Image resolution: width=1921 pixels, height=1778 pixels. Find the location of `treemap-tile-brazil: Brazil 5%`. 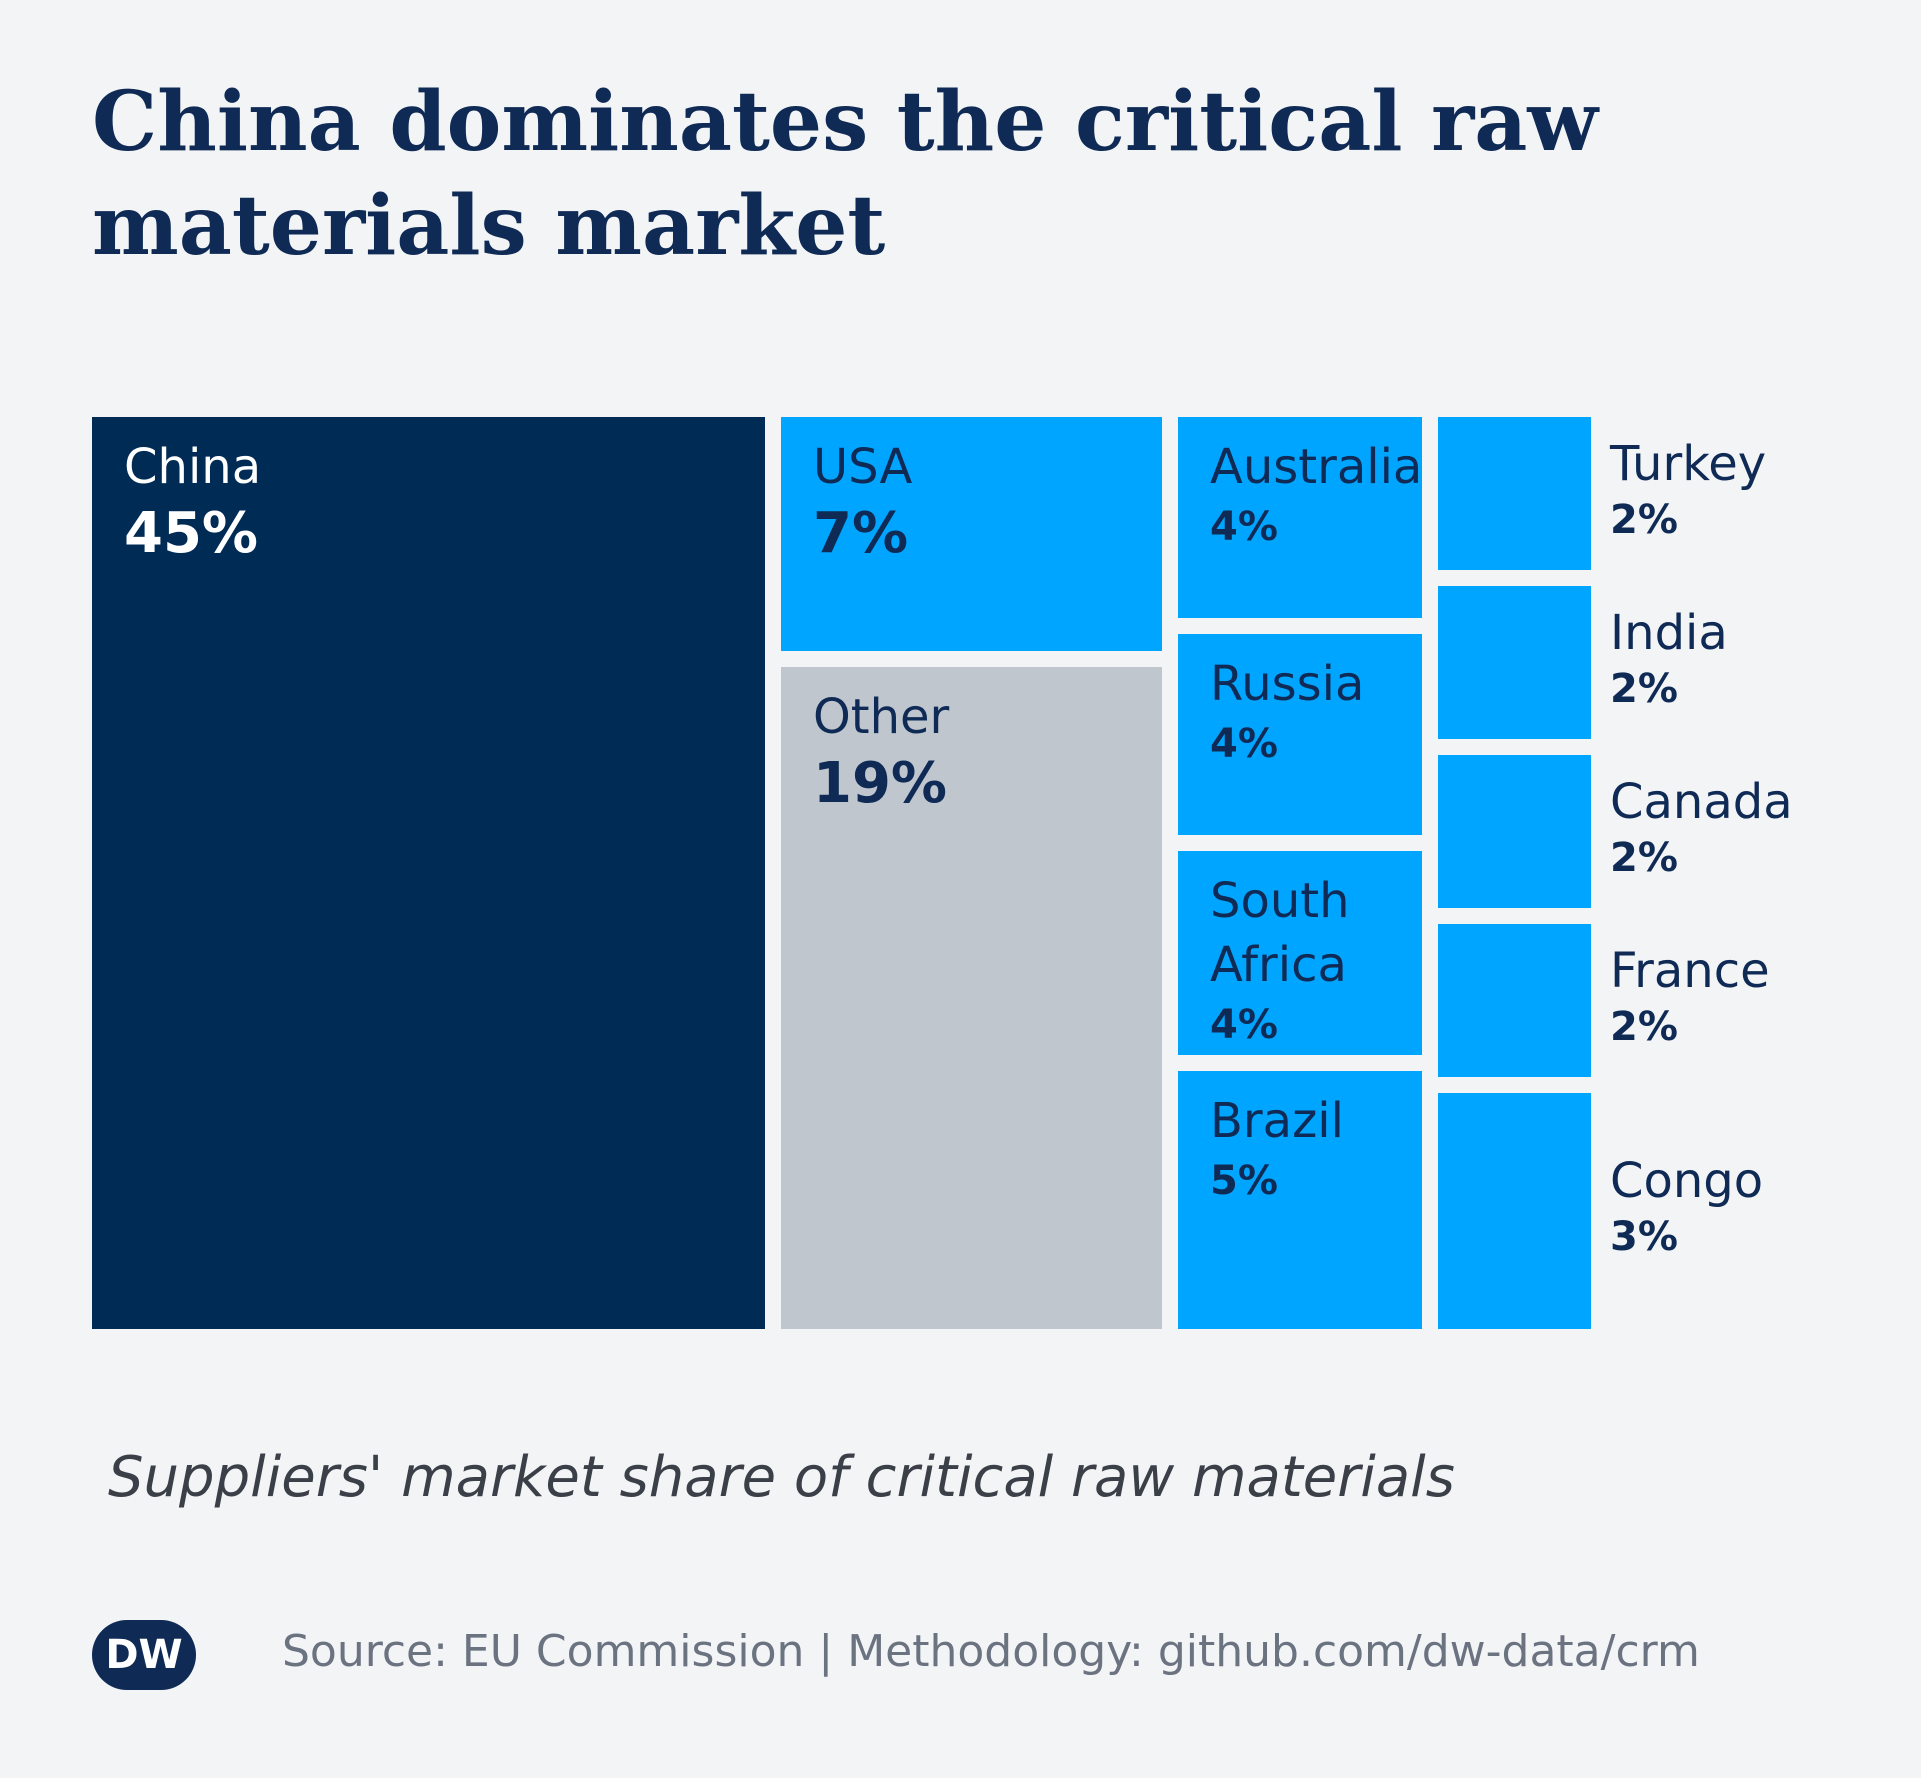

treemap-tile-brazil: Brazil 5% is located at coordinates (1300, 1200).